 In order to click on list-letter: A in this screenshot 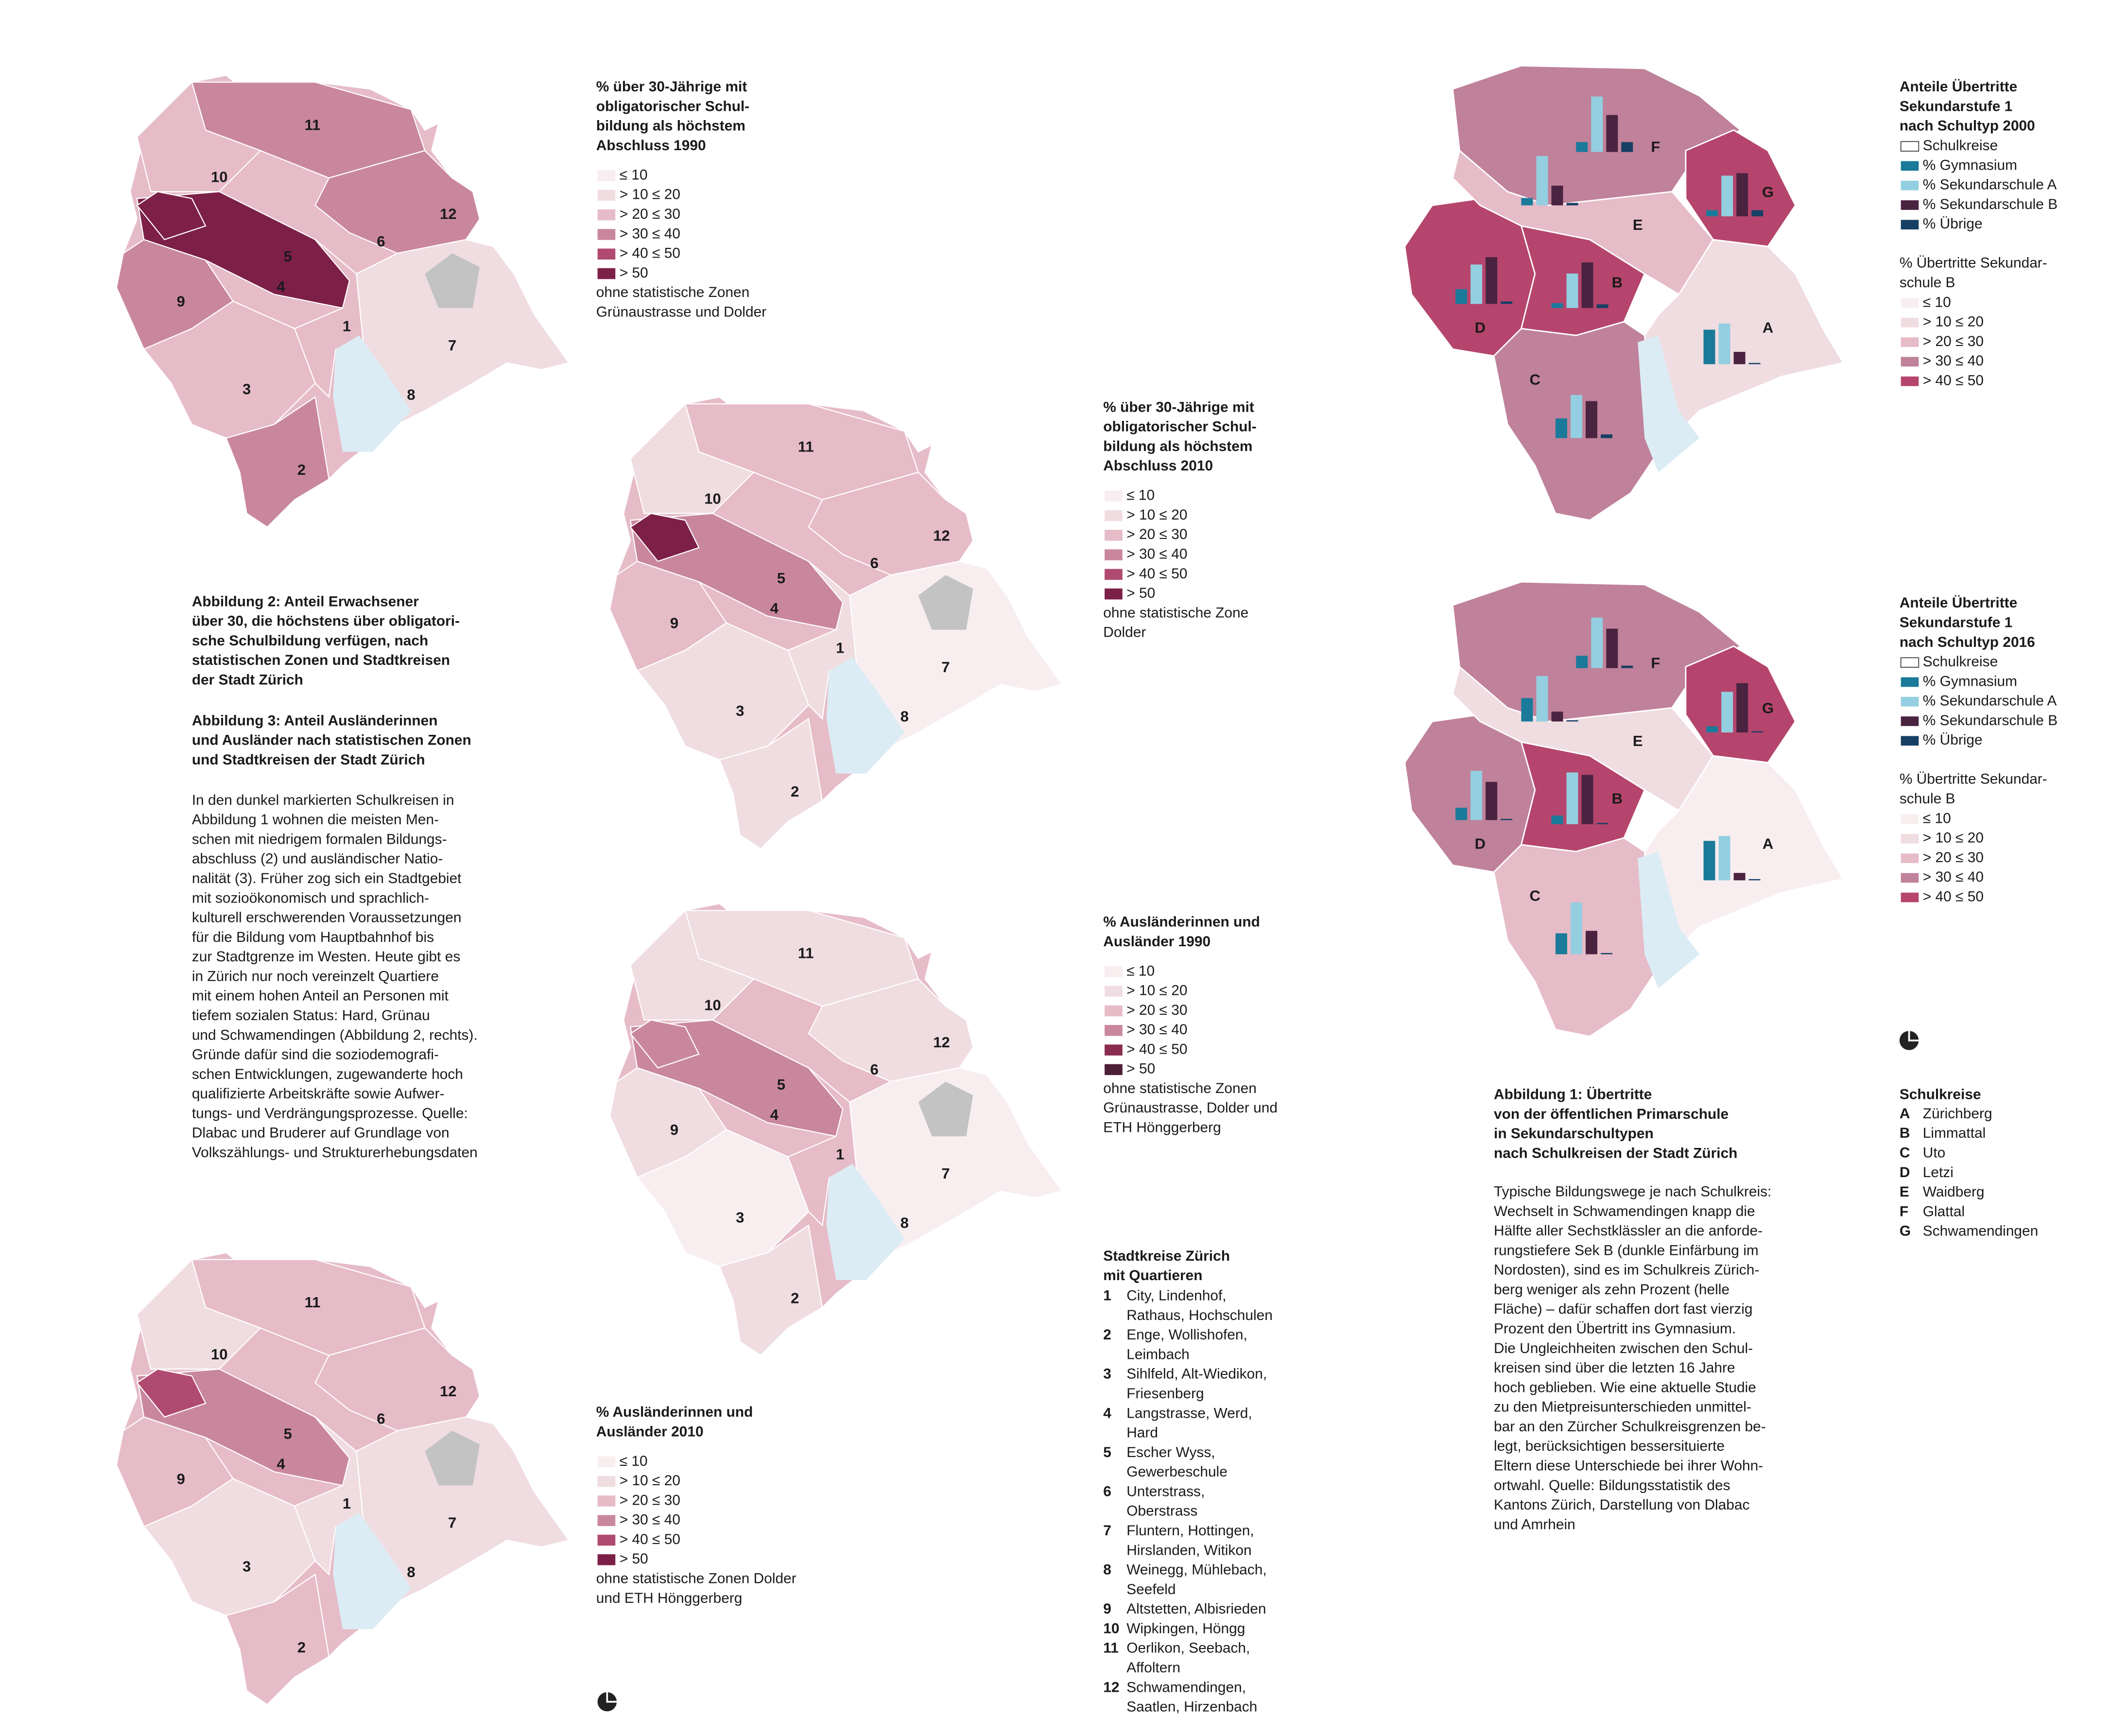, I will do `click(1905, 1114)`.